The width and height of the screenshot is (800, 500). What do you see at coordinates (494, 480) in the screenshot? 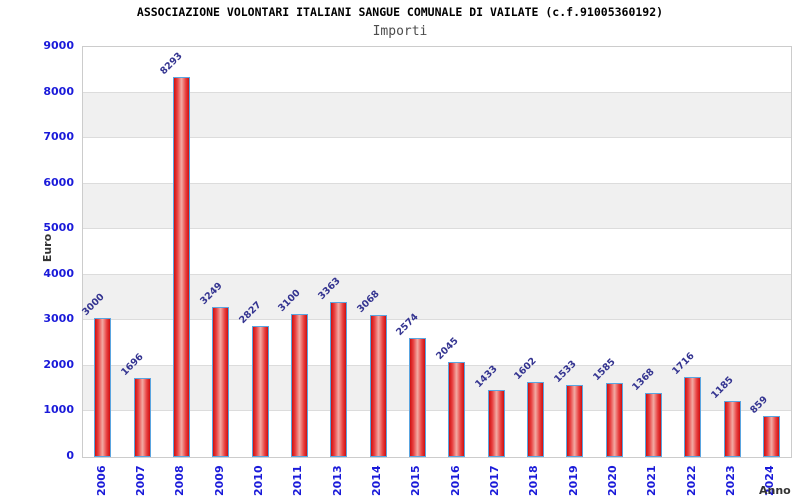
I see `x-tick-label: 2017` at bounding box center [494, 480].